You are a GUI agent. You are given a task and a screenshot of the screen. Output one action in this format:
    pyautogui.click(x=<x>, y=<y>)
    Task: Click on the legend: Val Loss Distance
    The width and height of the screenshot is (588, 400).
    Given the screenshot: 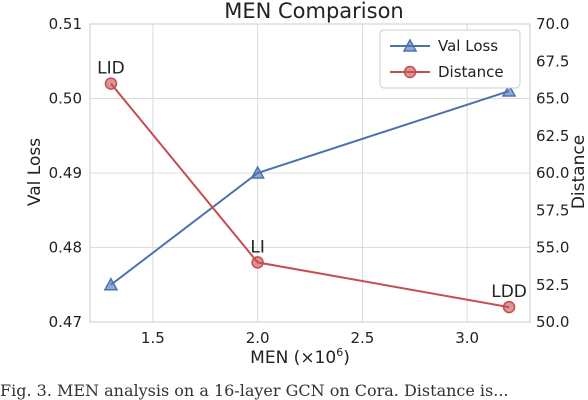 What is the action you would take?
    pyautogui.click(x=450, y=59)
    